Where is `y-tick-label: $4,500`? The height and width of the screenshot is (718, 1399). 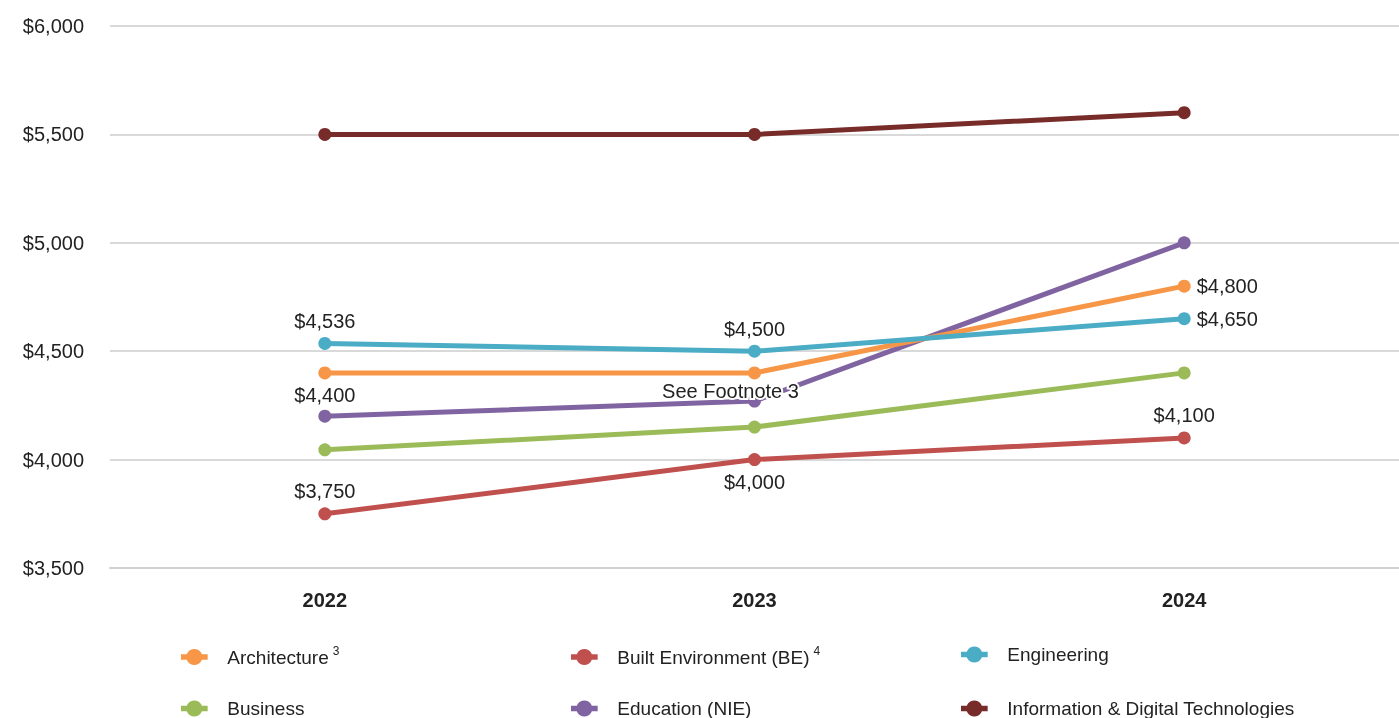
y-tick-label: $4,500 is located at coordinates (53, 351).